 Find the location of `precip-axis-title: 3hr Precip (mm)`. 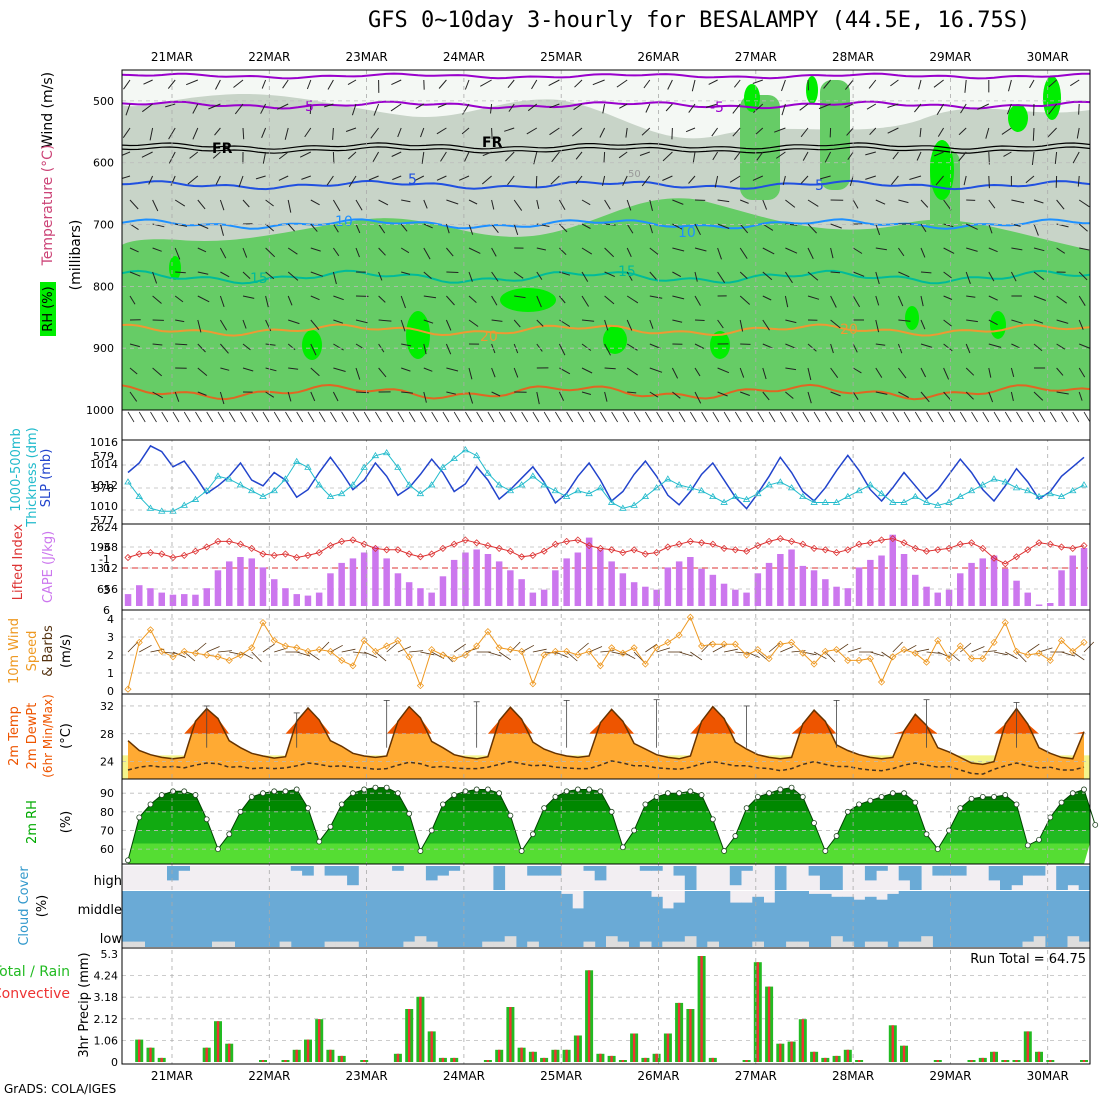

precip-axis-title: 3hr Precip (mm) is located at coordinates (84, 1004).